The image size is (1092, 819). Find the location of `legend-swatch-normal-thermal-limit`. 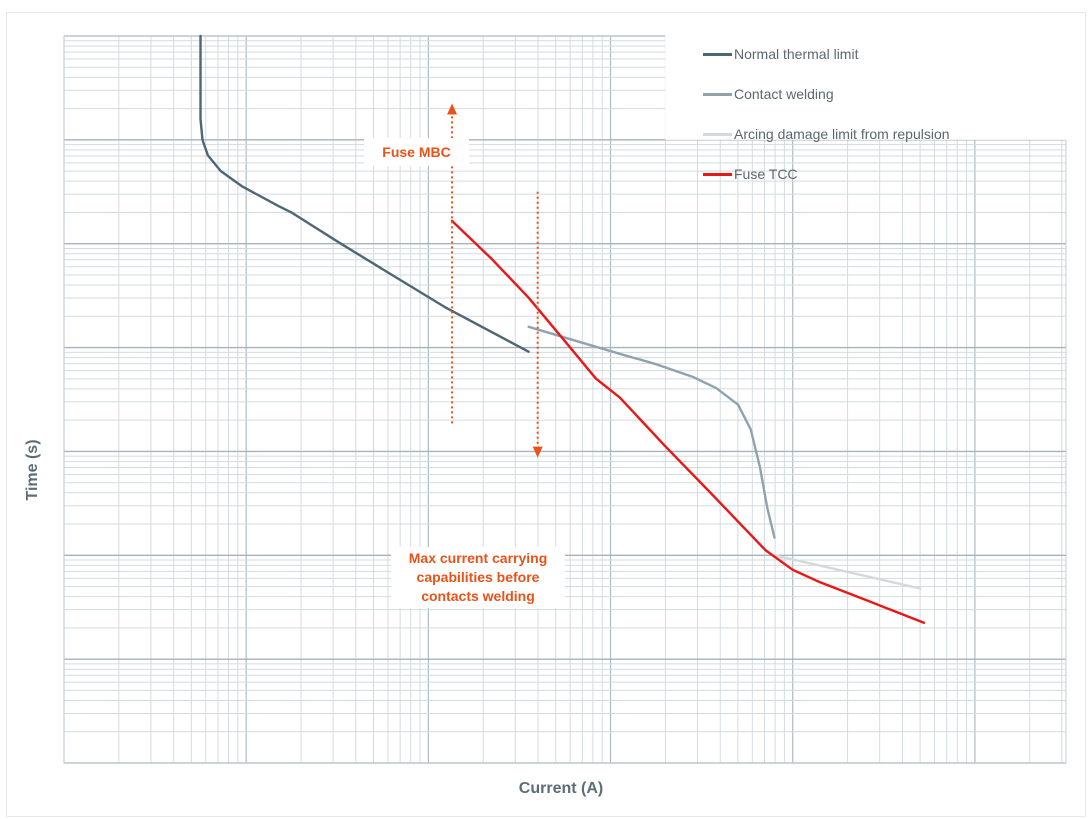

legend-swatch-normal-thermal-limit is located at coordinates (717, 54).